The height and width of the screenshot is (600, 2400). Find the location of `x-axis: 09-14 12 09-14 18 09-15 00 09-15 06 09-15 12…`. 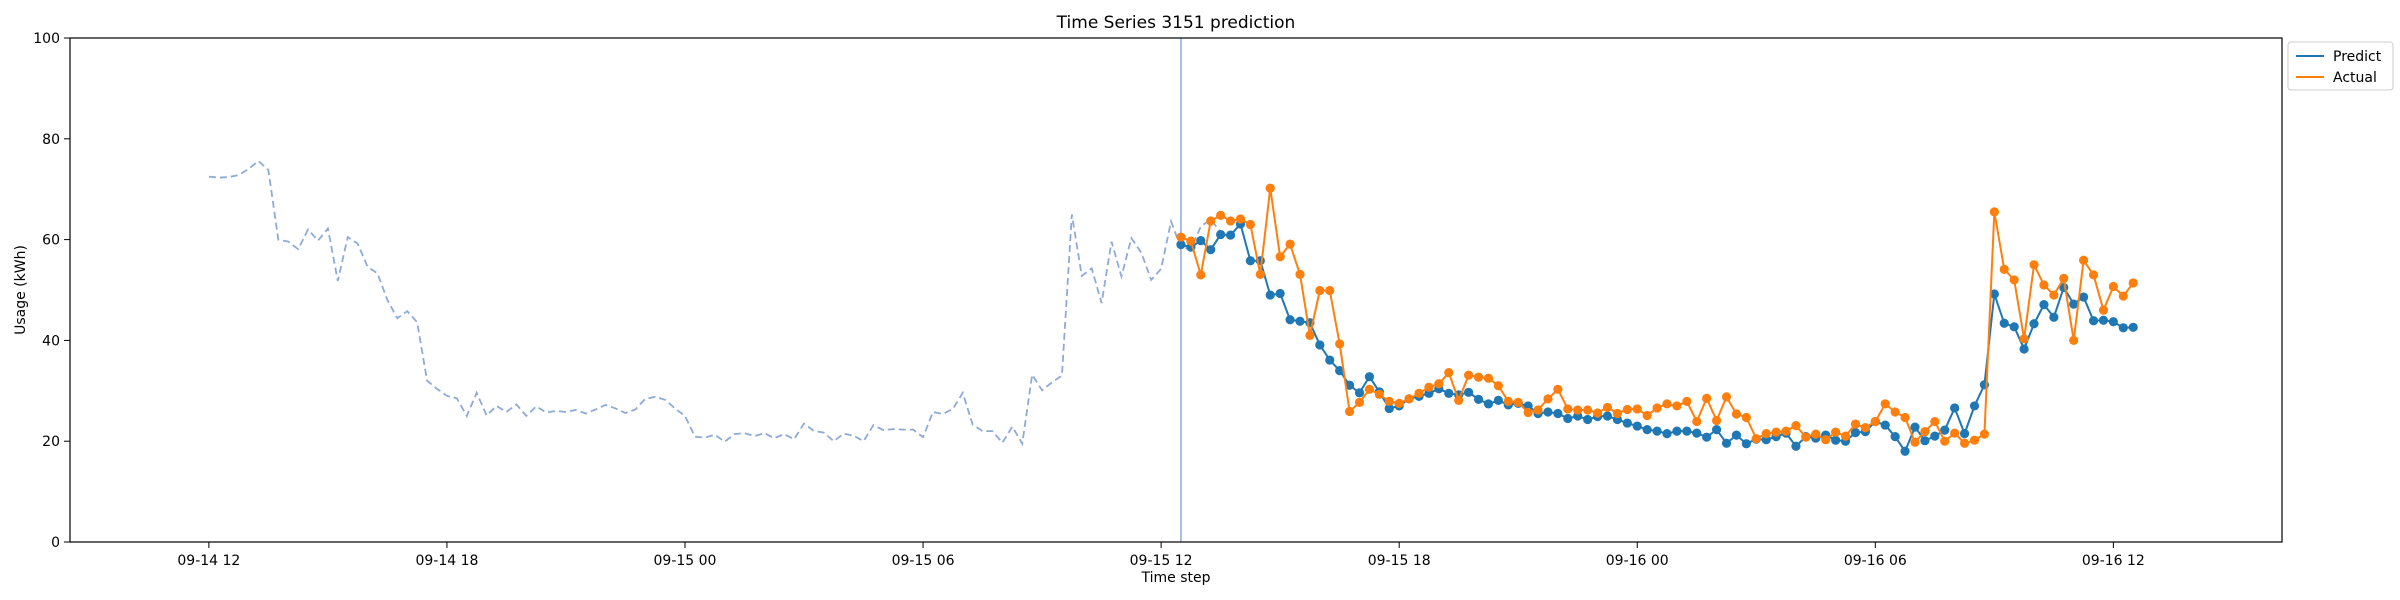

x-axis: 09-14 12 09-14 18 09-15 00 09-15 06 09-15 12… is located at coordinates (1161, 555).